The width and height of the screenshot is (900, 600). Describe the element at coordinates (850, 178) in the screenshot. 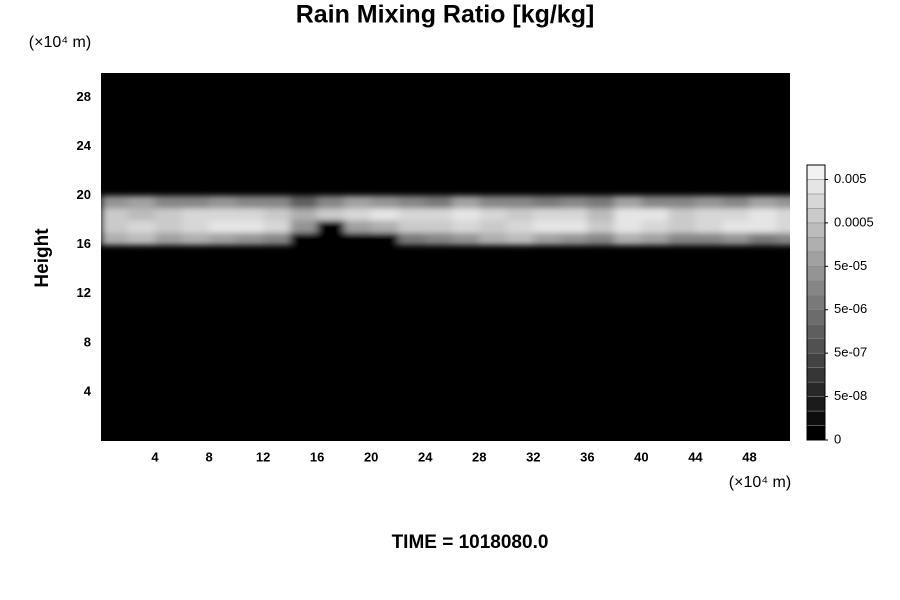

I see `colorbar-label: 0.005` at that location.